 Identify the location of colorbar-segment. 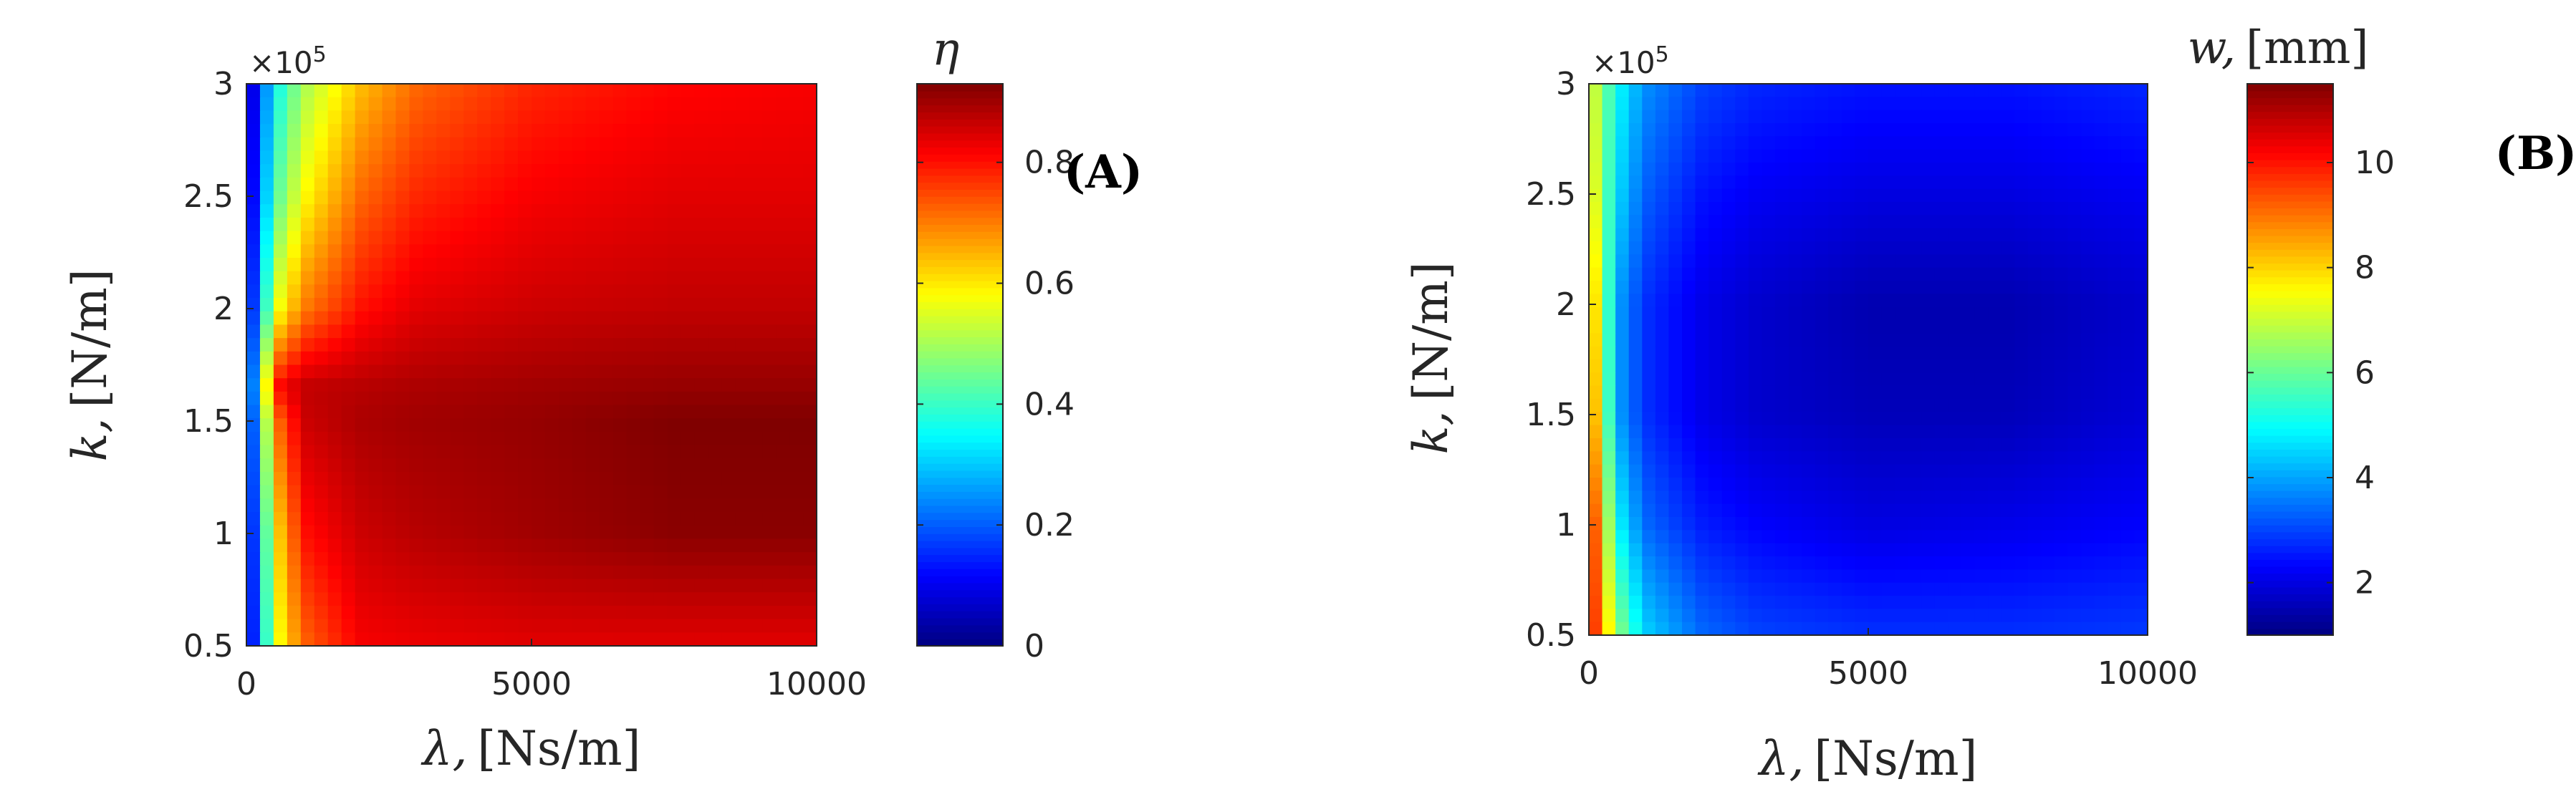
(2290, 522).